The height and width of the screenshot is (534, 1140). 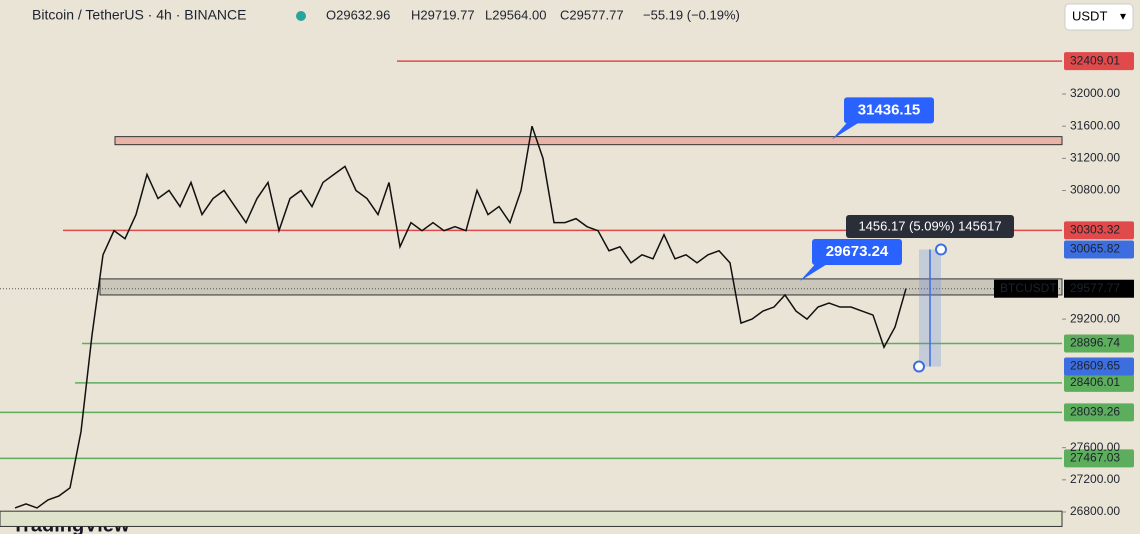 I want to click on tick-label: 29200.00, so click(x=1095, y=318).